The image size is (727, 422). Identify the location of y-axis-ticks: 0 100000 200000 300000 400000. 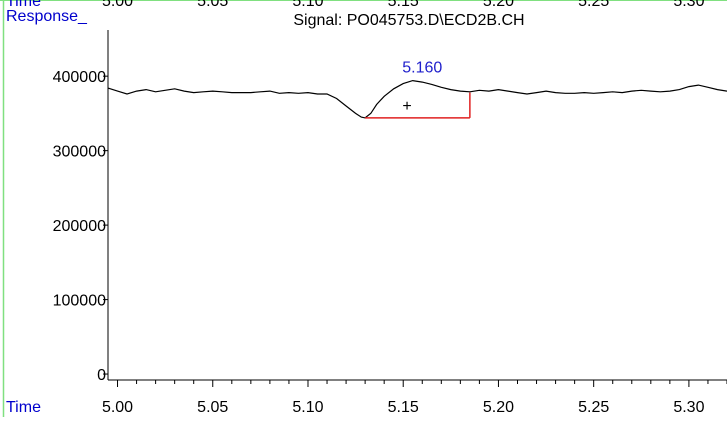
(80, 226).